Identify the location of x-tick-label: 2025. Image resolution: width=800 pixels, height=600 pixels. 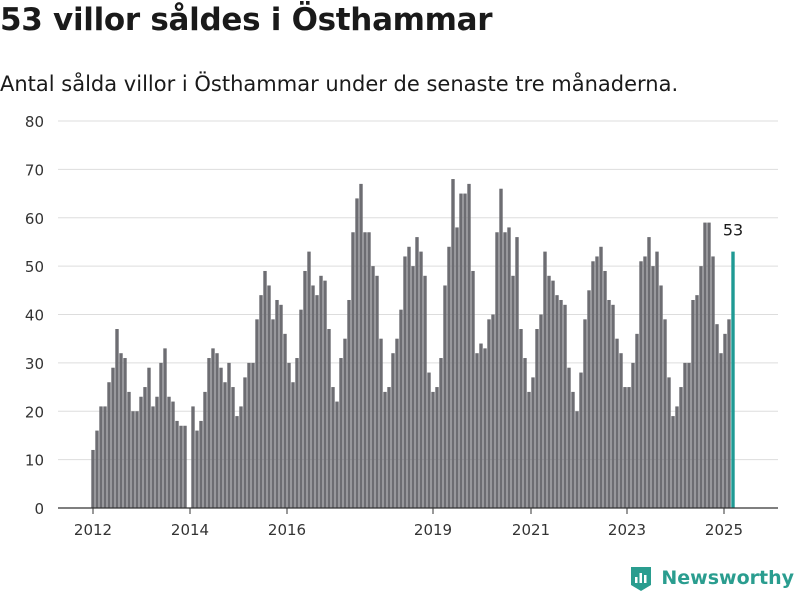
(724, 530).